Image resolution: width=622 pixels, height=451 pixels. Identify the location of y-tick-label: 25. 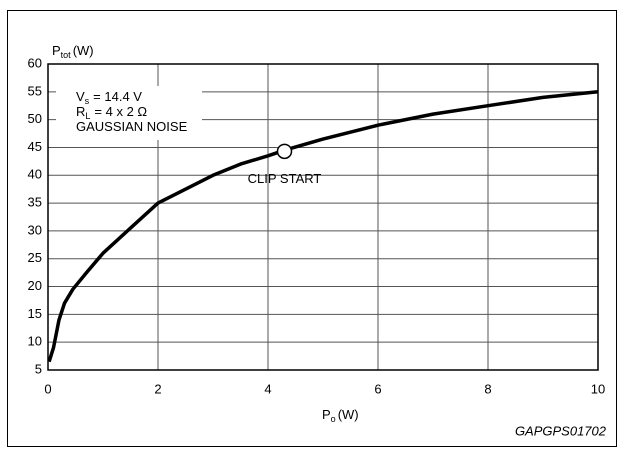
(35, 257).